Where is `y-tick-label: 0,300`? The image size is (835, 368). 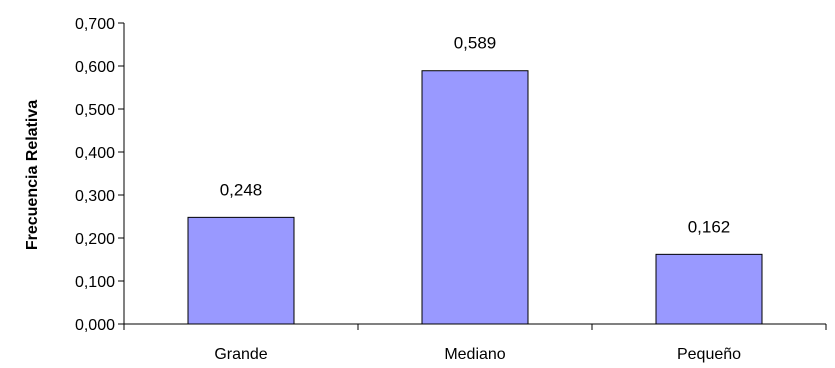
y-tick-label: 0,300 is located at coordinates (95, 196).